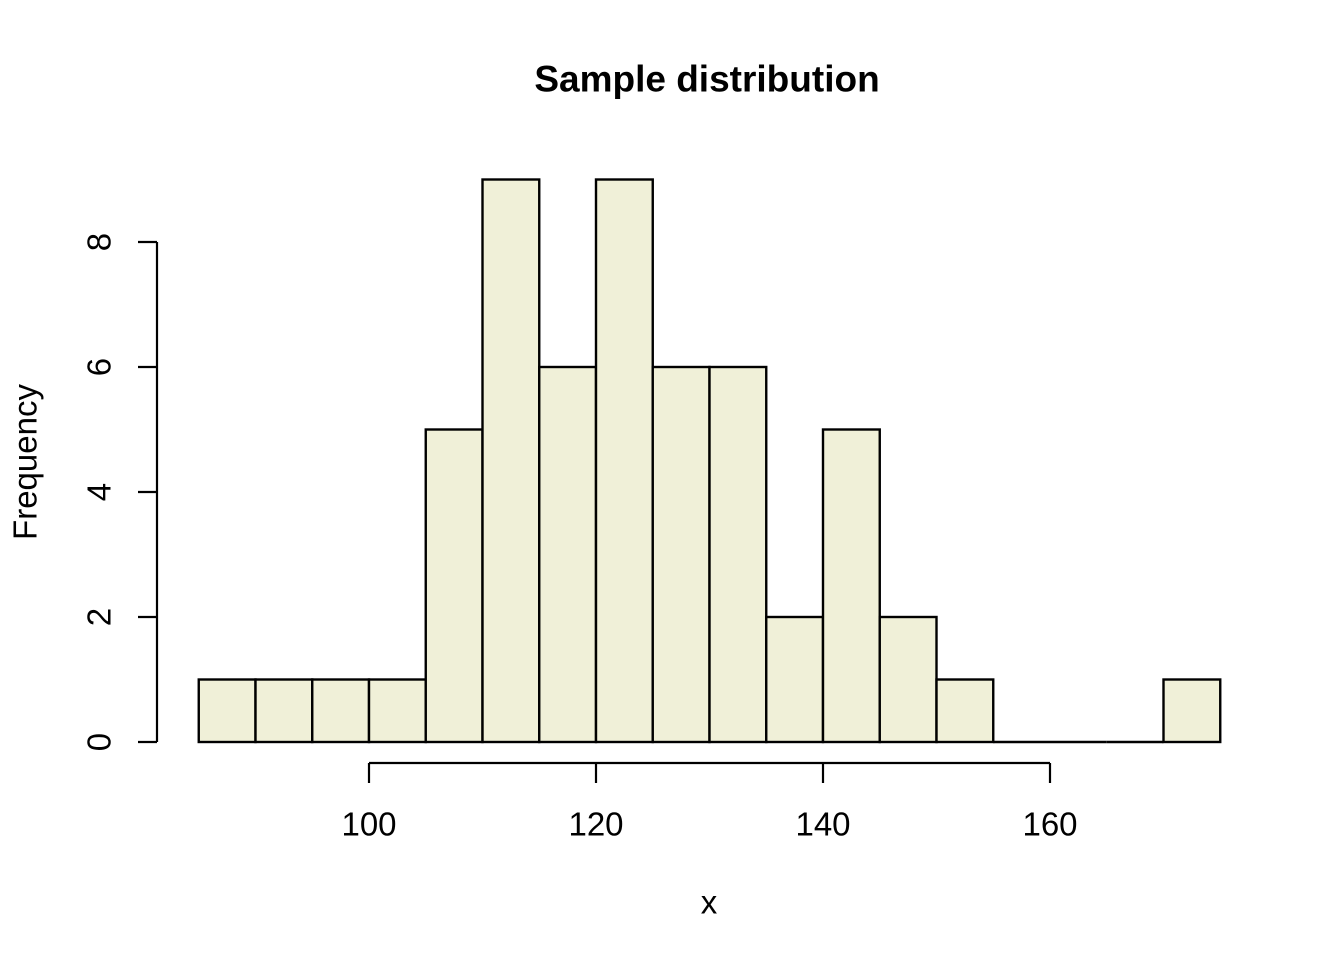 The height and width of the screenshot is (960, 1344). I want to click on x-tick-label: 160, so click(1049, 824).